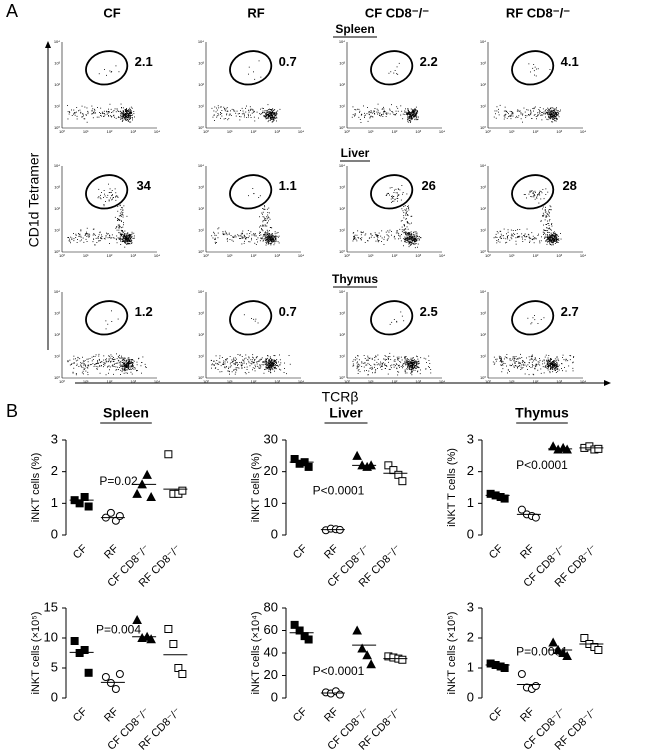  Describe the element at coordinates (339, 490) in the screenshot. I see `p-value: P<0.0001` at that location.